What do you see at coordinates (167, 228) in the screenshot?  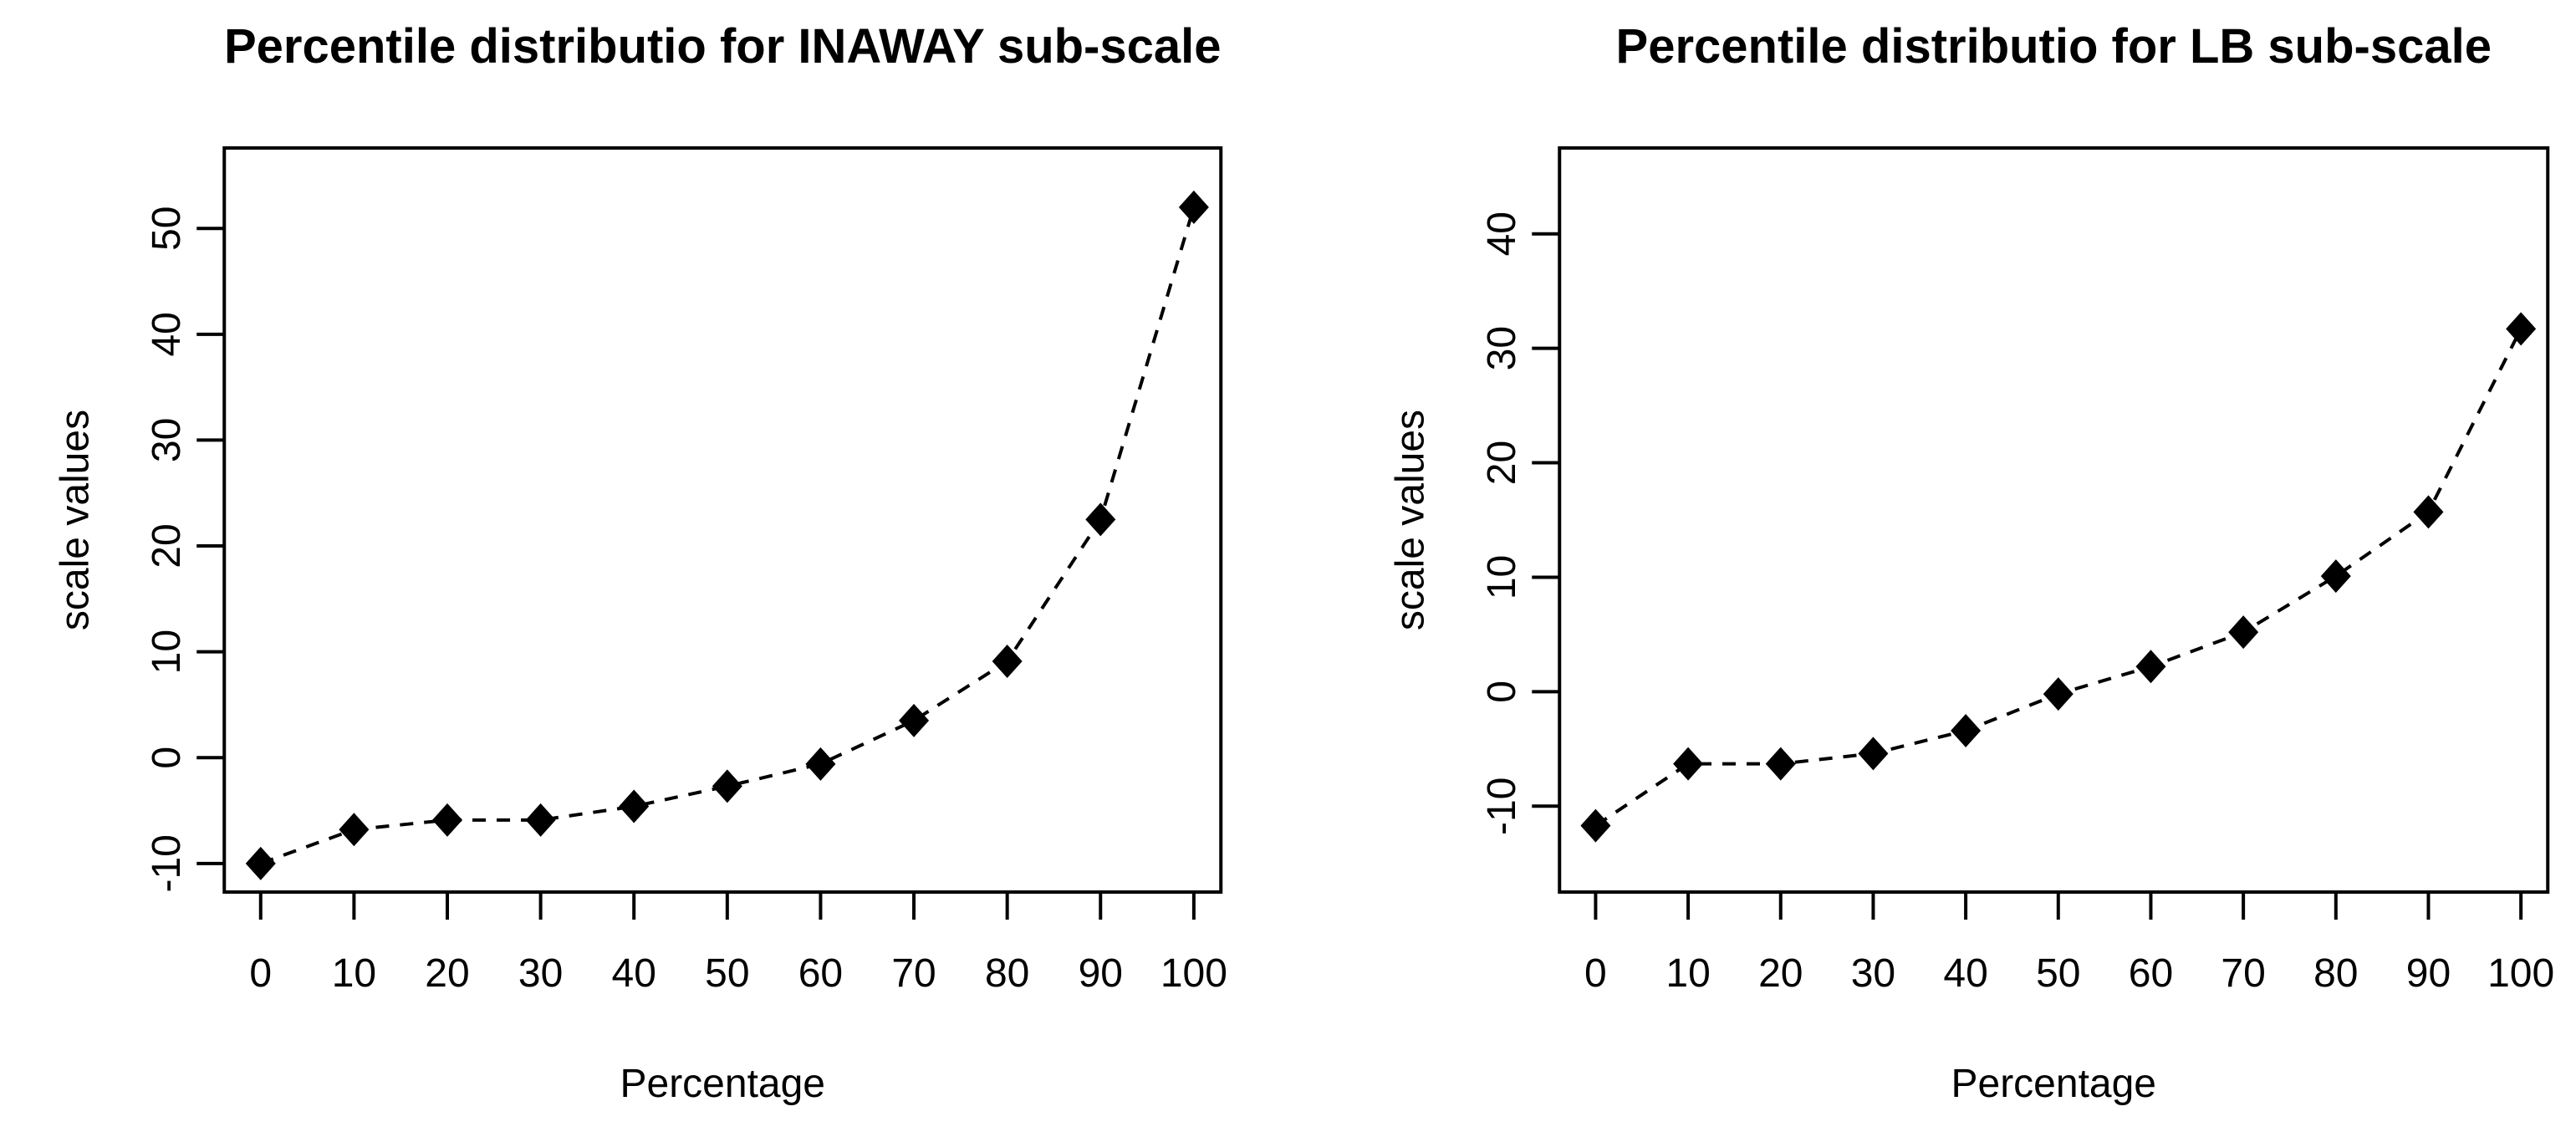 I see `y-tick-label: 50` at bounding box center [167, 228].